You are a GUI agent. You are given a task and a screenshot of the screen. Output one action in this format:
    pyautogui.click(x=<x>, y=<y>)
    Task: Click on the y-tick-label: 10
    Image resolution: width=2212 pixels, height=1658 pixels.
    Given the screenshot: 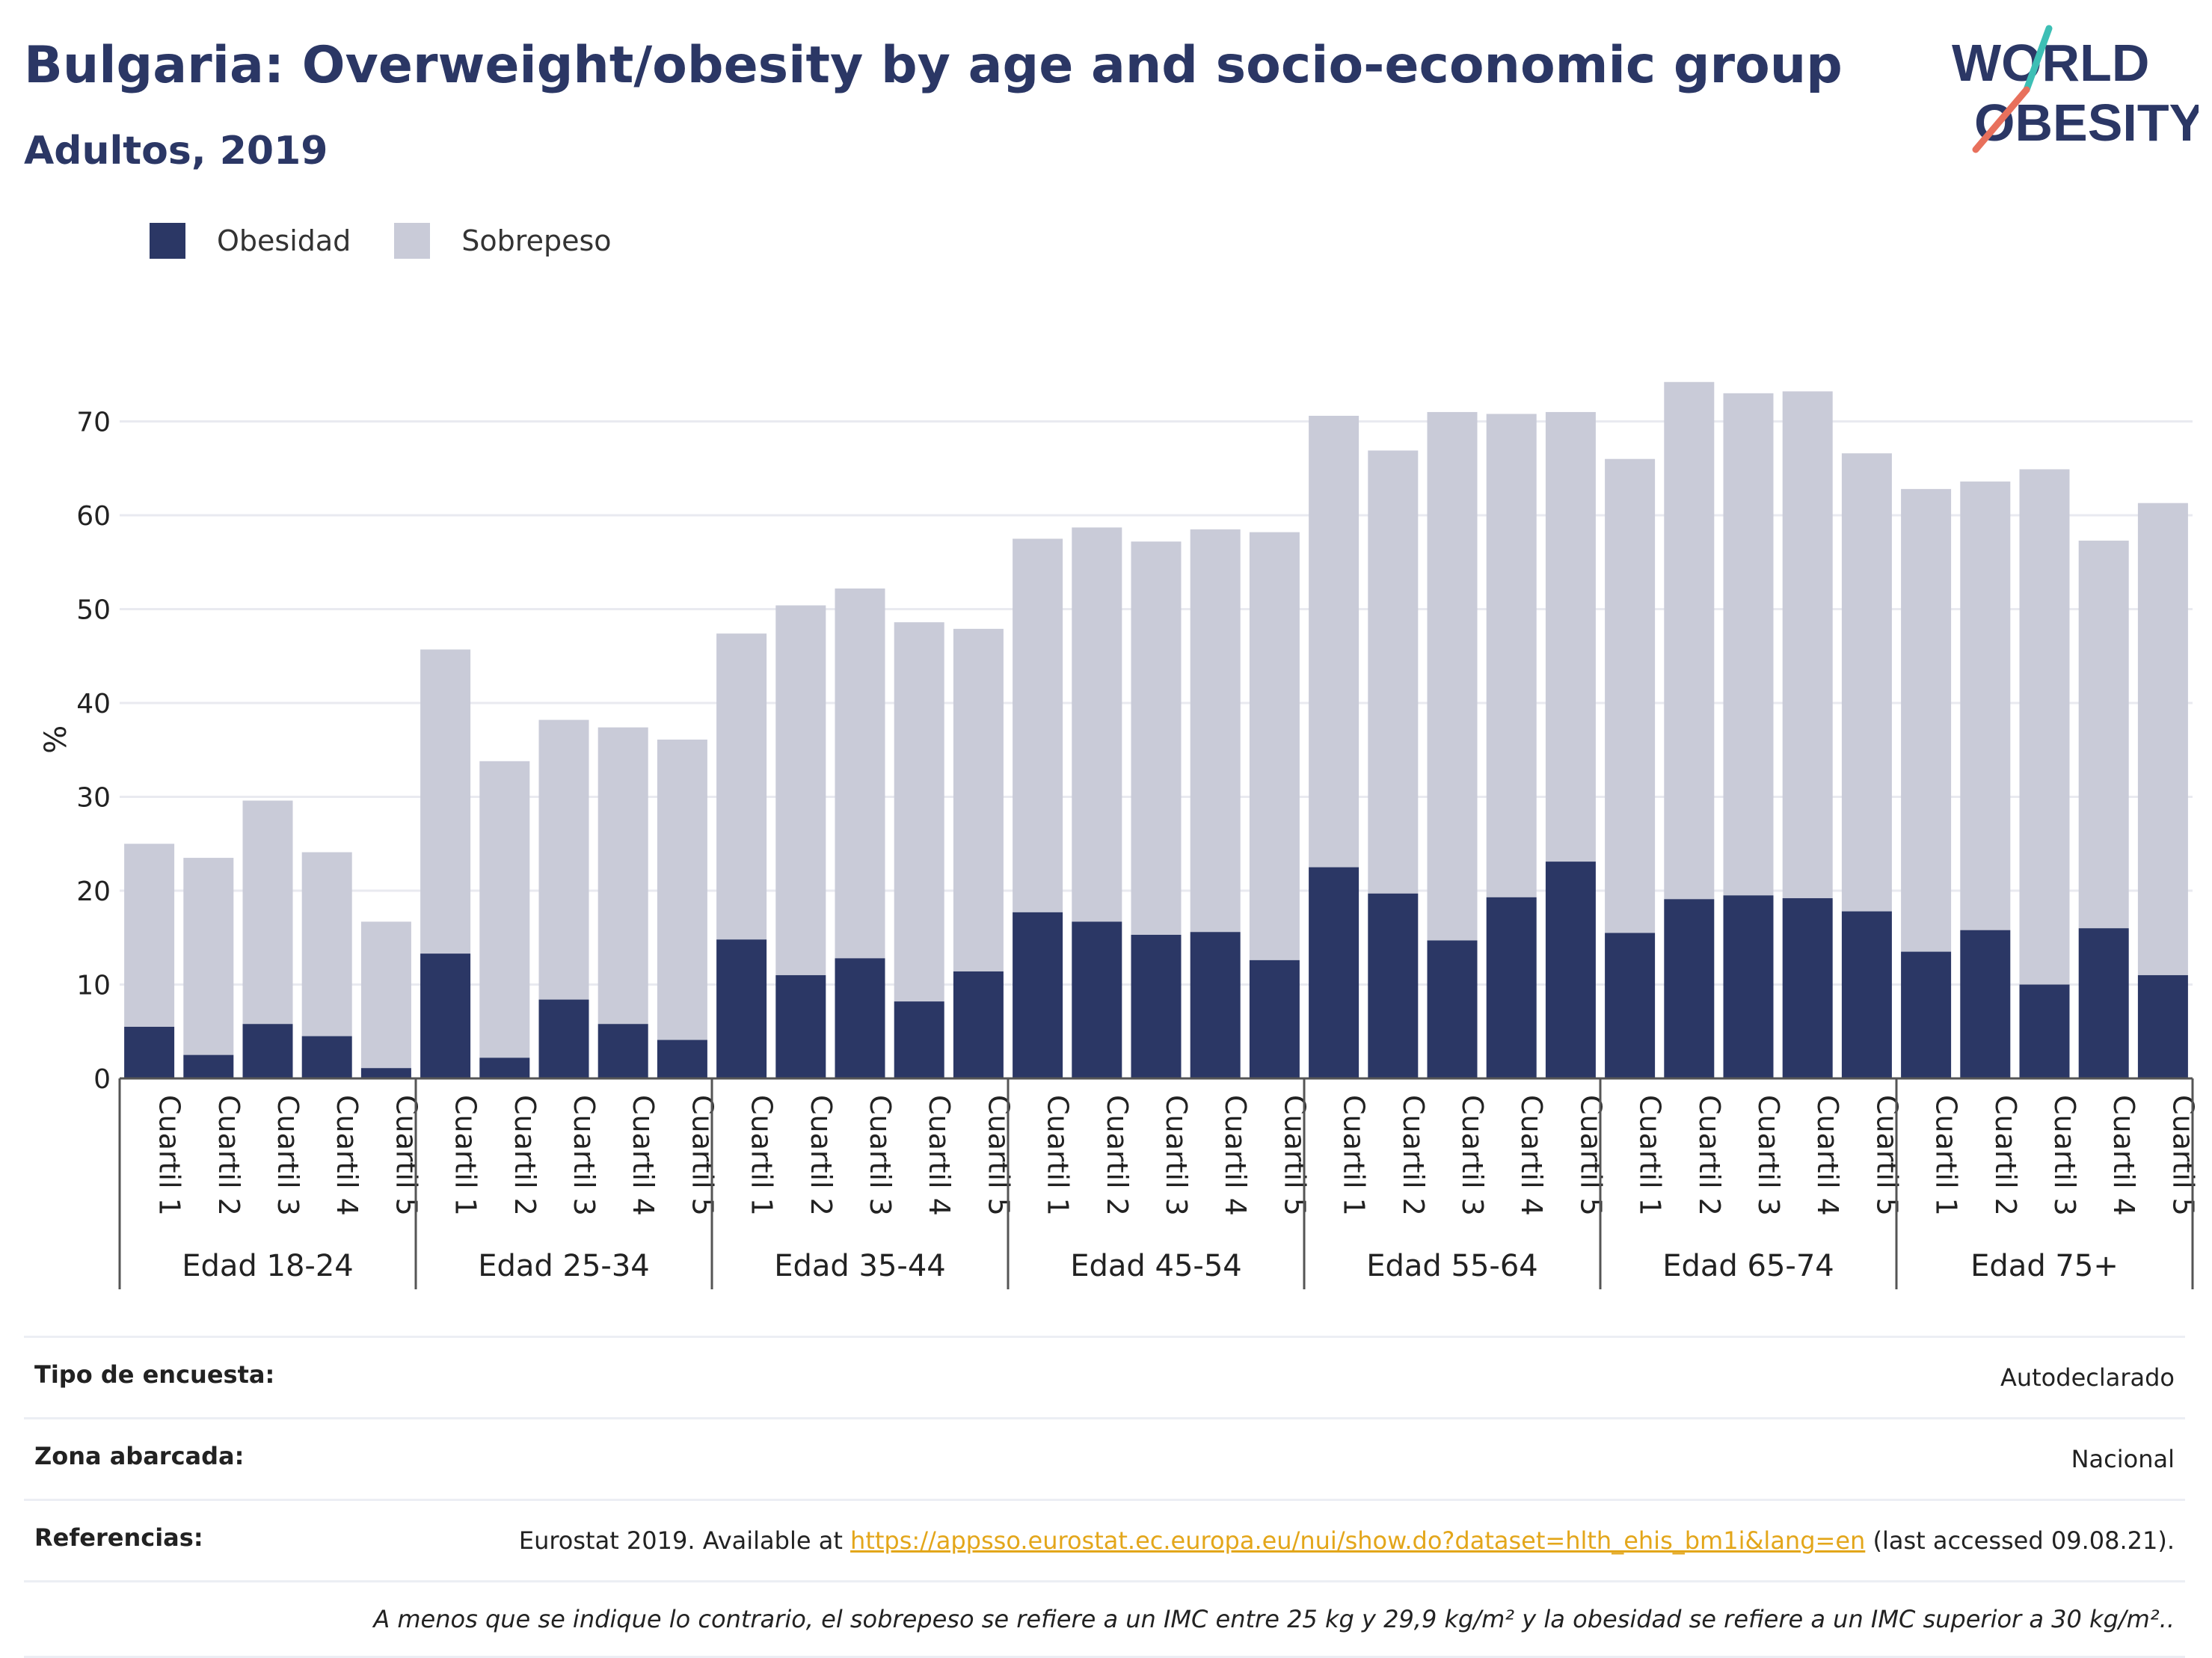 What is the action you would take?
    pyautogui.click(x=93, y=986)
    